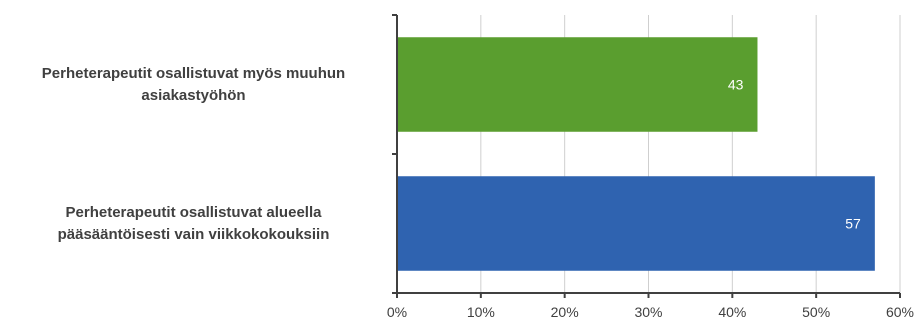  Describe the element at coordinates (736, 85) in the screenshot. I see `data-label-0: 43` at that location.